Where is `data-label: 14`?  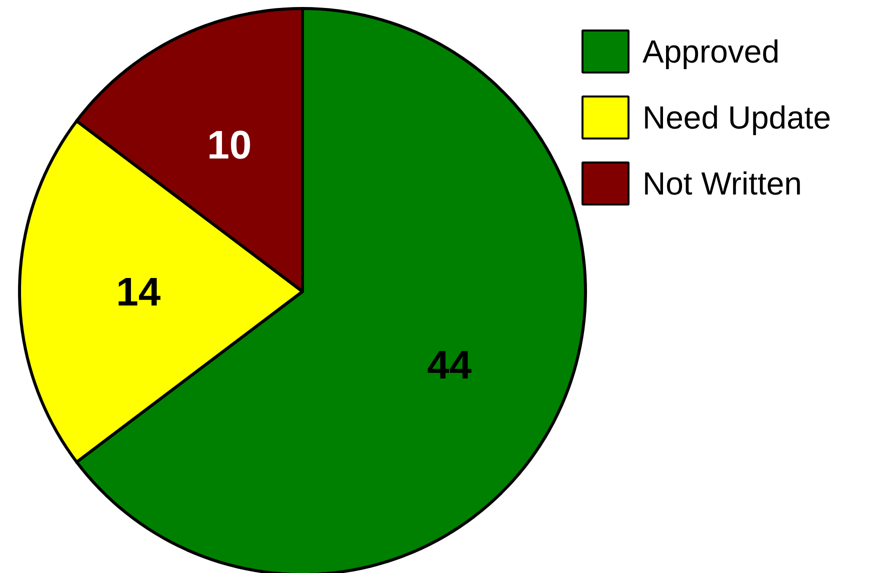 data-label: 14 is located at coordinates (139, 292).